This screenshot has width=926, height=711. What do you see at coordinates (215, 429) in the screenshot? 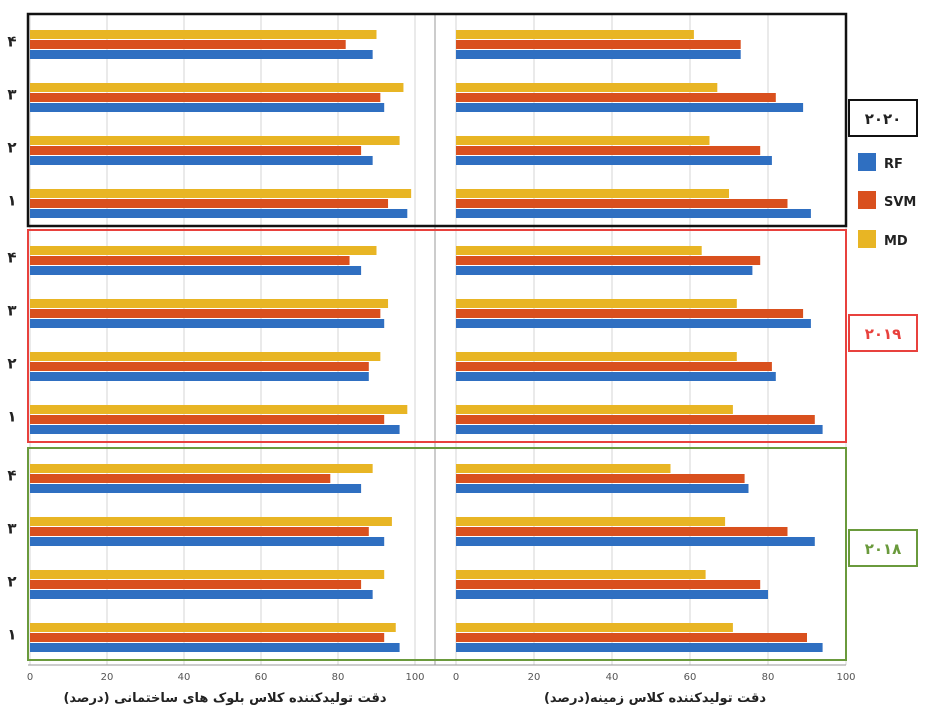
I see `bar-۲۰۱۹-left-RF-cat1` at bounding box center [215, 429].